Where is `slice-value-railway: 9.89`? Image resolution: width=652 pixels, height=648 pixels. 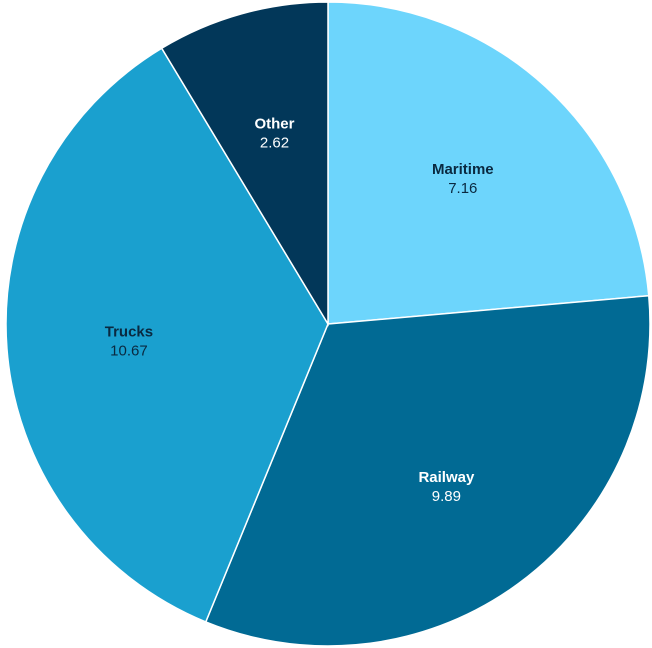
slice-value-railway: 9.89 is located at coordinates (446, 496).